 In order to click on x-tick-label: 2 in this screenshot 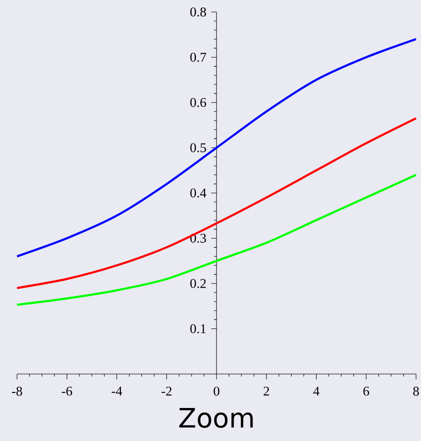, I will do `click(267, 391)`.